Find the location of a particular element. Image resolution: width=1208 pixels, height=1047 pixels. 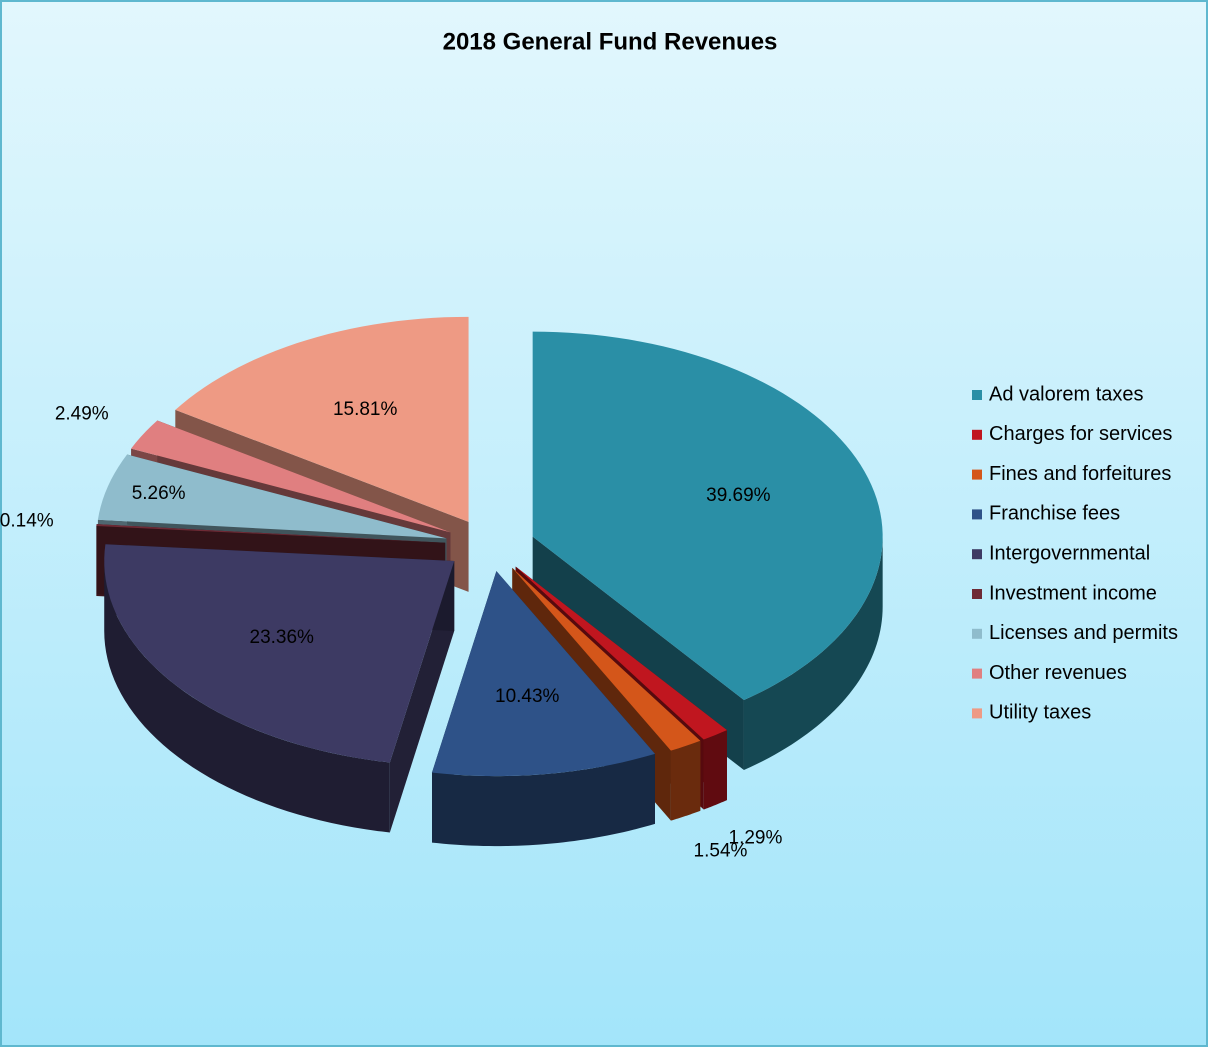

data-label: 15.81% is located at coordinates (365, 409).